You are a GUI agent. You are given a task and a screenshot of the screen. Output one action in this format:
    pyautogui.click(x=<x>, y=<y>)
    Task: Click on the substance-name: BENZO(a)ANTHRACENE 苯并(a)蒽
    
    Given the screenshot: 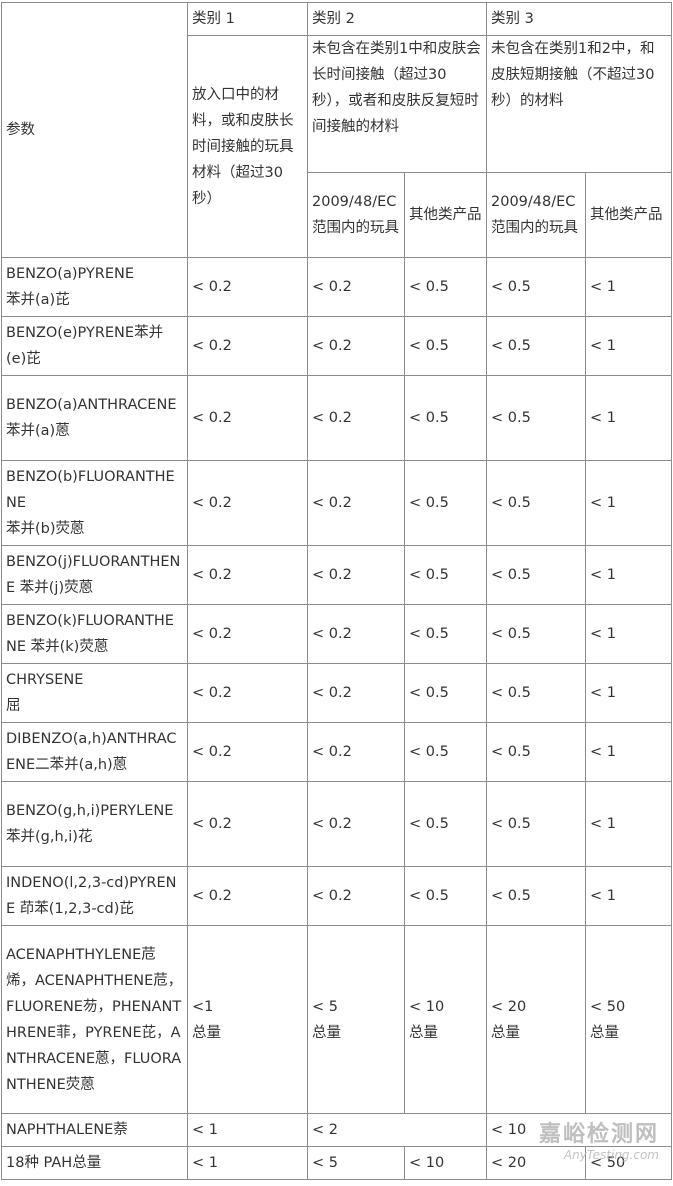 What is the action you would take?
    pyautogui.click(x=94, y=418)
    